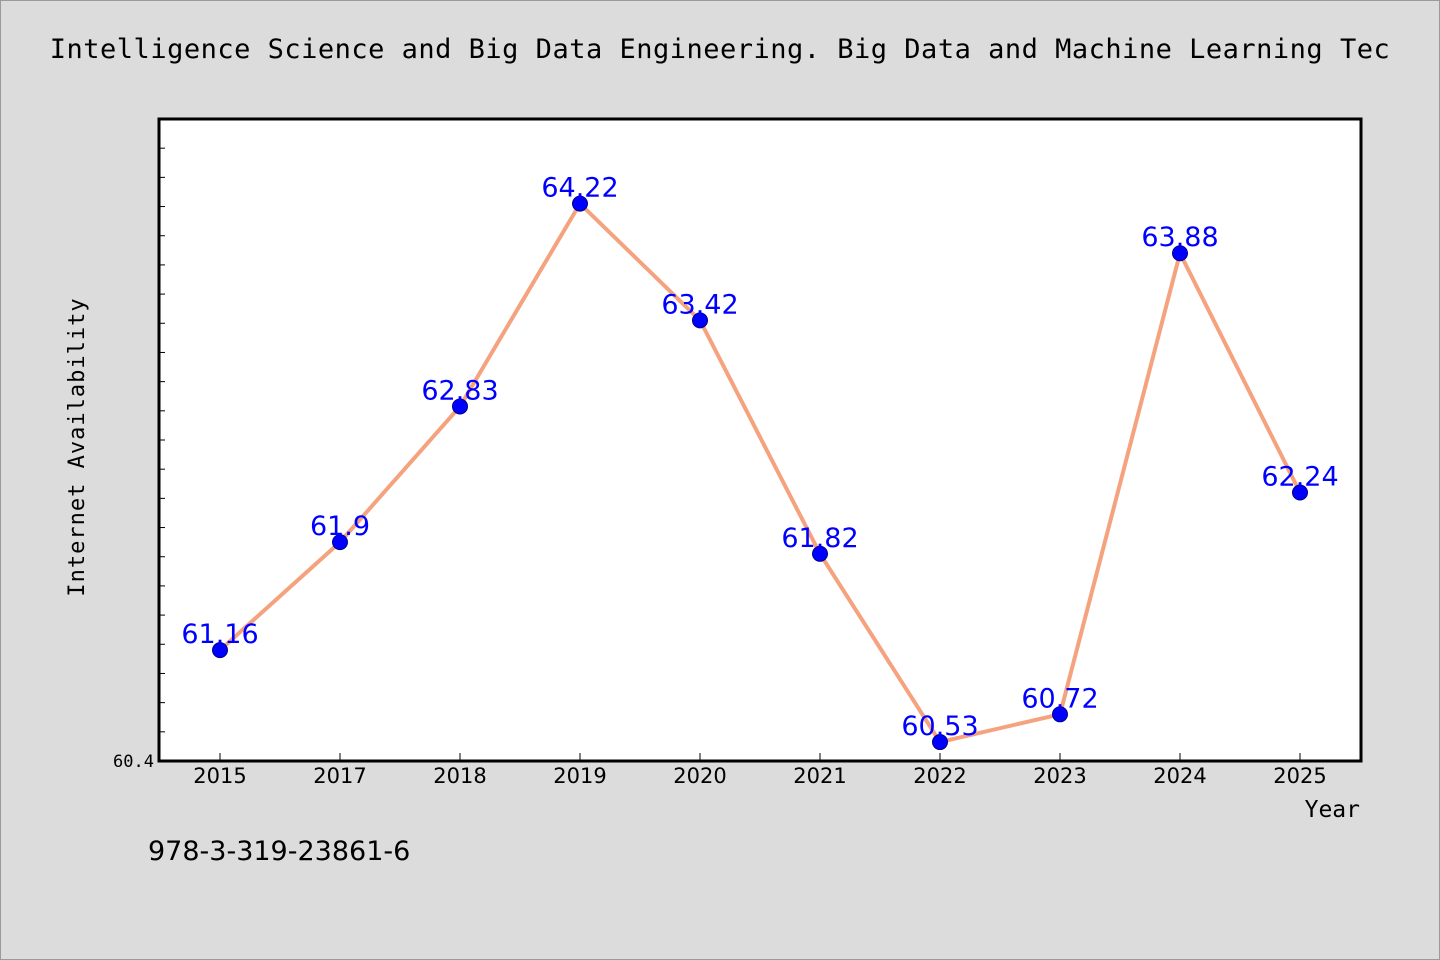 This screenshot has width=1440, height=960. What do you see at coordinates (759, 776) in the screenshot?
I see `x-tick-labels: 2015 2017 2018 2019 2020 2021 2022 2023 2024 2025` at bounding box center [759, 776].